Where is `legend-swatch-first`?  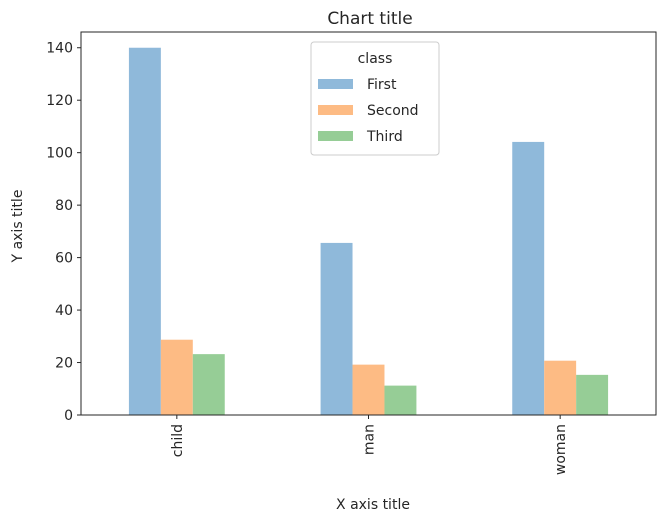 legend-swatch-first is located at coordinates (335, 84).